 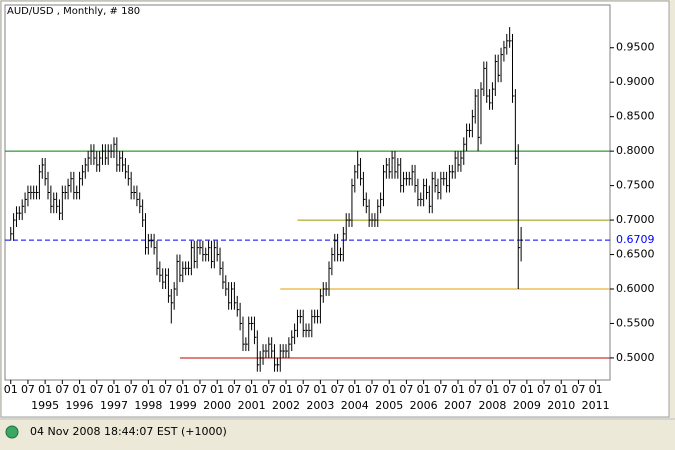 I want to click on y-tick-label: 0.6000, so click(x=635, y=288).